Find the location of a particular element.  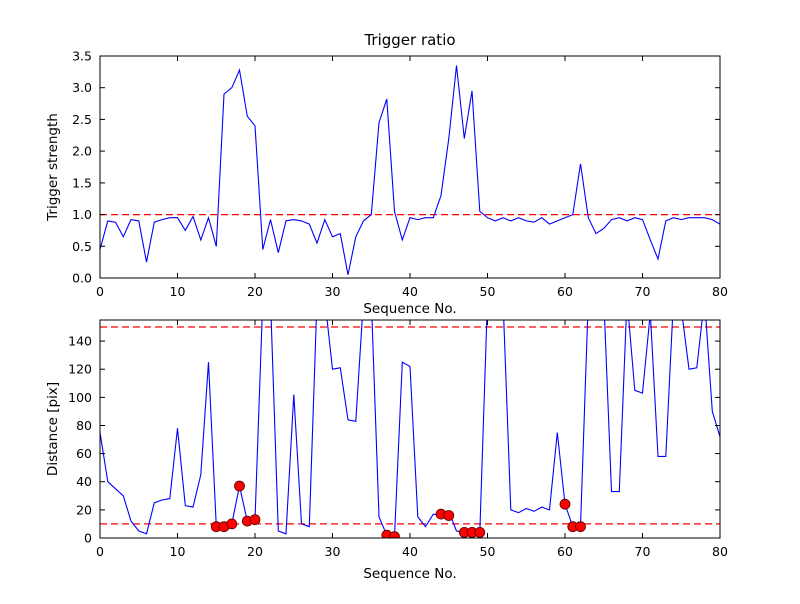

y-tick-label: 0.5 is located at coordinates (82, 246).